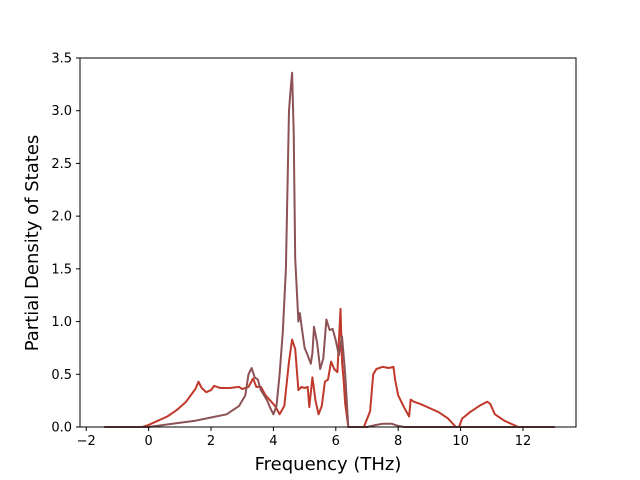 The height and width of the screenshot is (480, 640). Describe the element at coordinates (336, 441) in the screenshot. I see `x-tick-label: 6` at that location.